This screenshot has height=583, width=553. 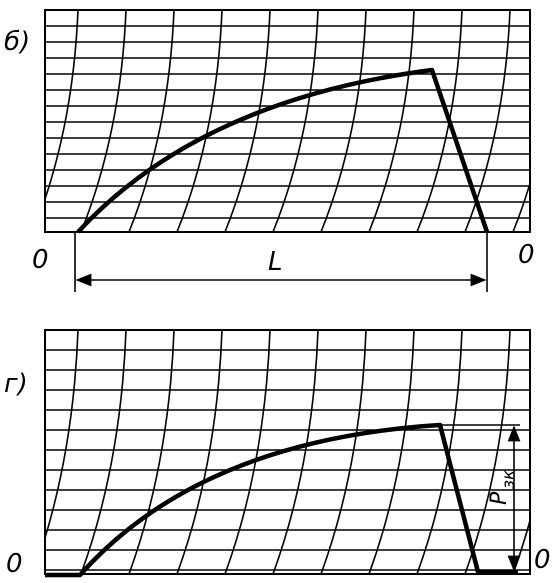 I want to click on force-symbol: P, so click(x=499, y=498).